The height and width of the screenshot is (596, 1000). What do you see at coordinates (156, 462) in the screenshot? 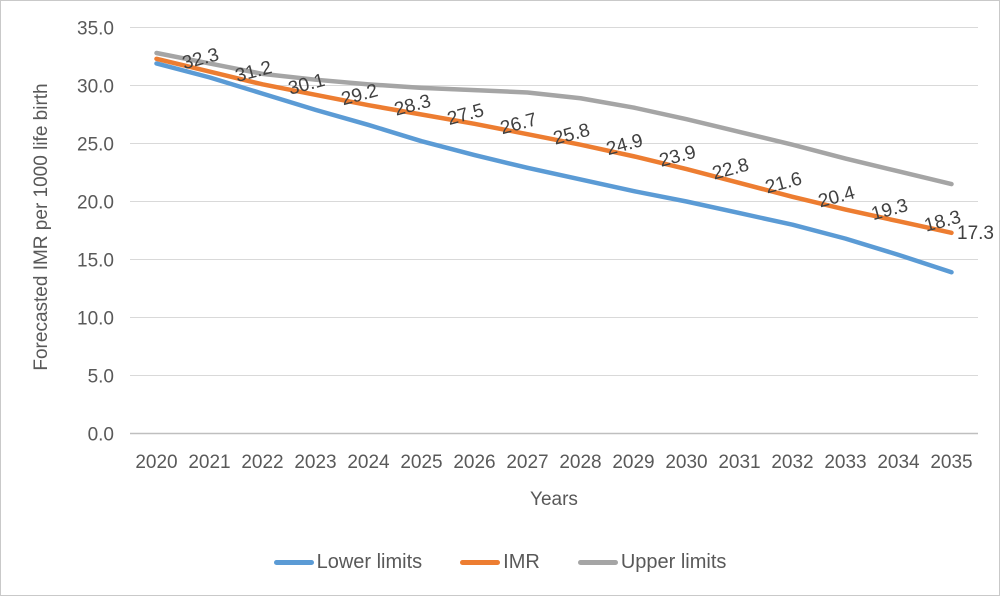
I see `x-tick-label: 2020` at bounding box center [156, 462].